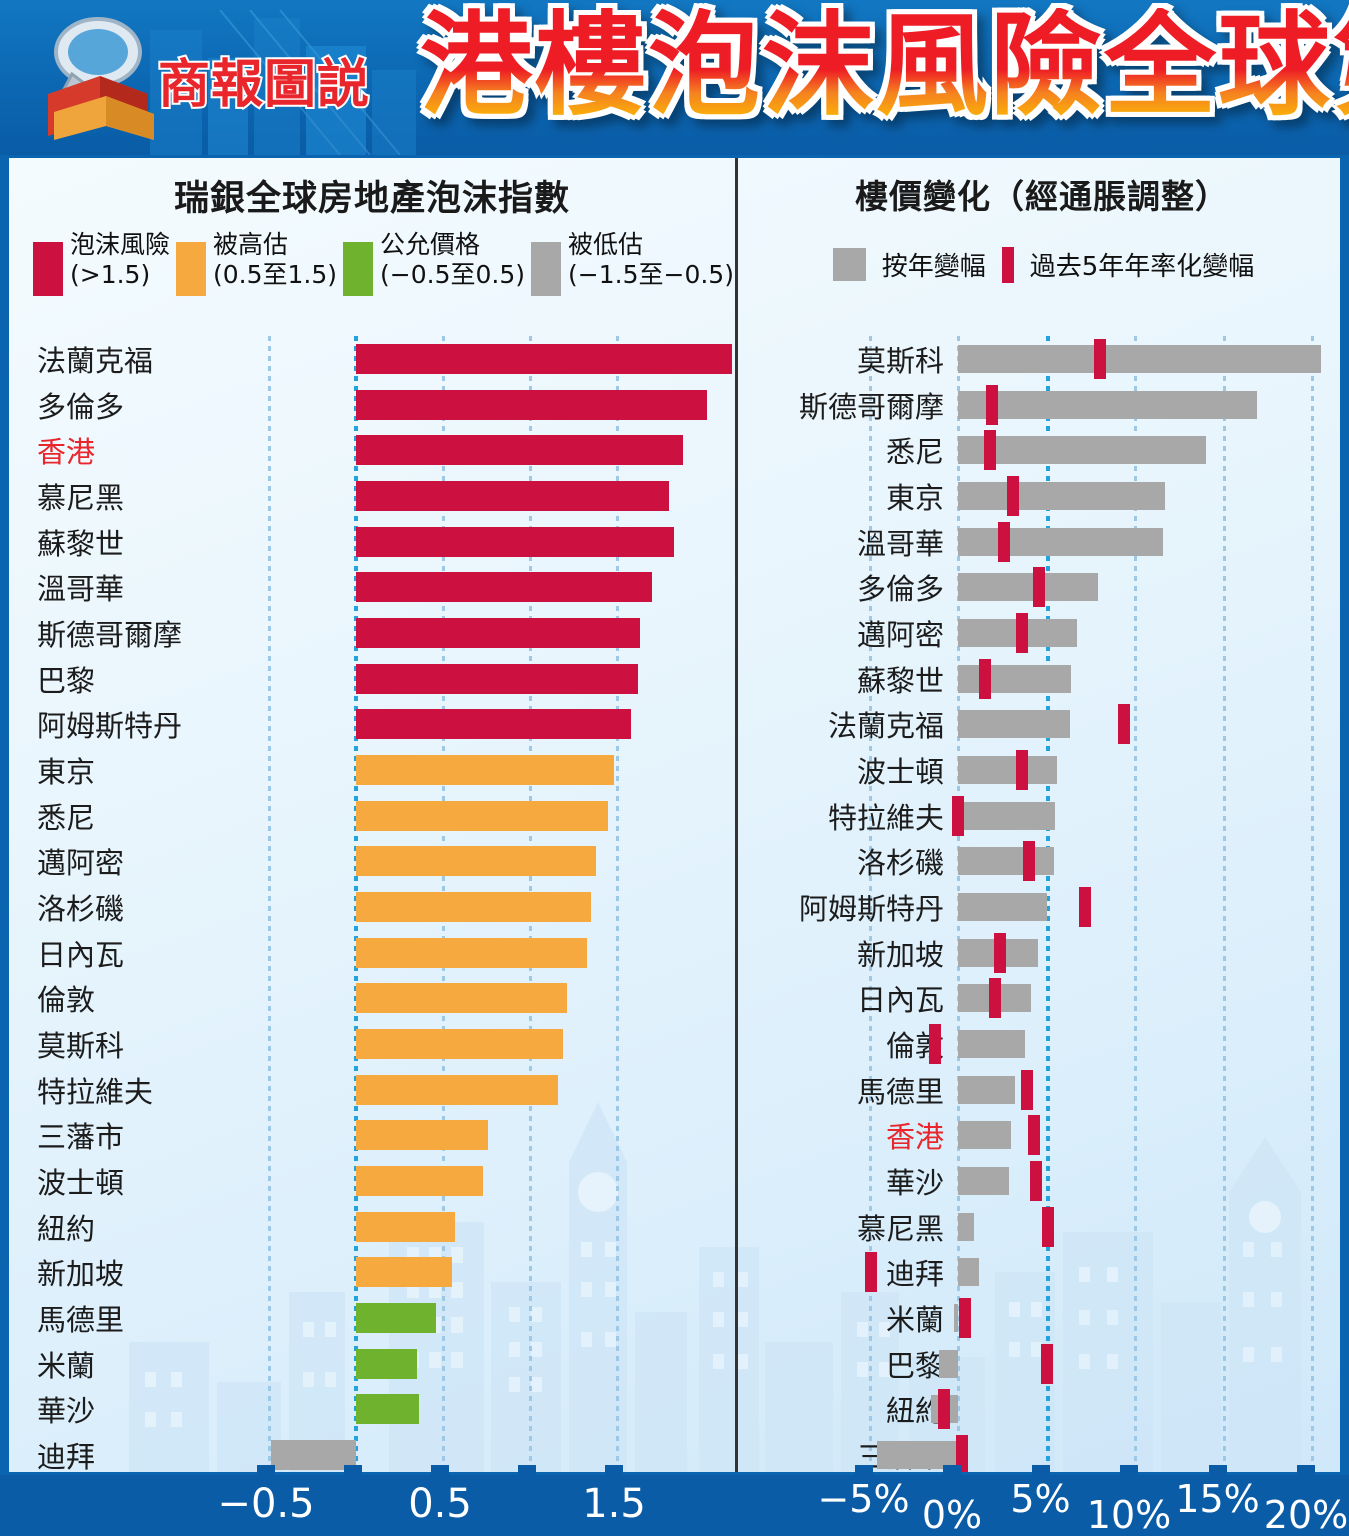  Describe the element at coordinates (900, 1228) in the screenshot. I see `right-row-label-19: 慕尼黑` at that location.